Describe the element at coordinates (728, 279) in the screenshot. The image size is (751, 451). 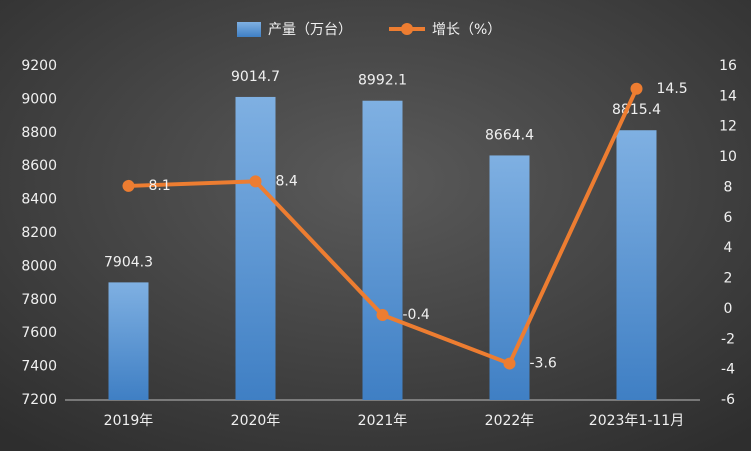
I see `y2-tick-label: 2` at that location.